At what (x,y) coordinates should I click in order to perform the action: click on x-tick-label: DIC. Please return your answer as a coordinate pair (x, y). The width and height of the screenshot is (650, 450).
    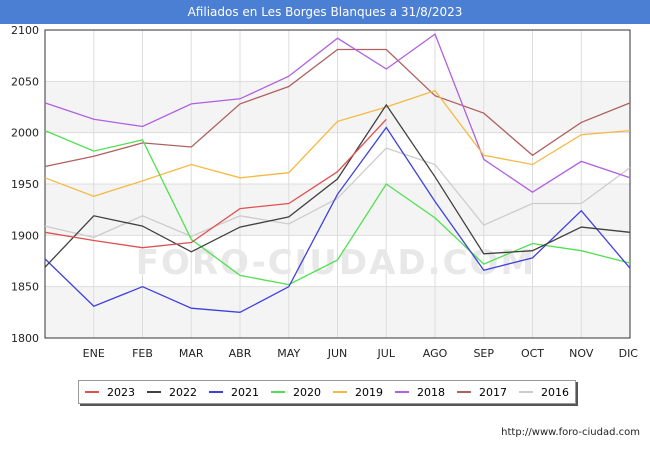
    Looking at the image, I should click on (629, 353).